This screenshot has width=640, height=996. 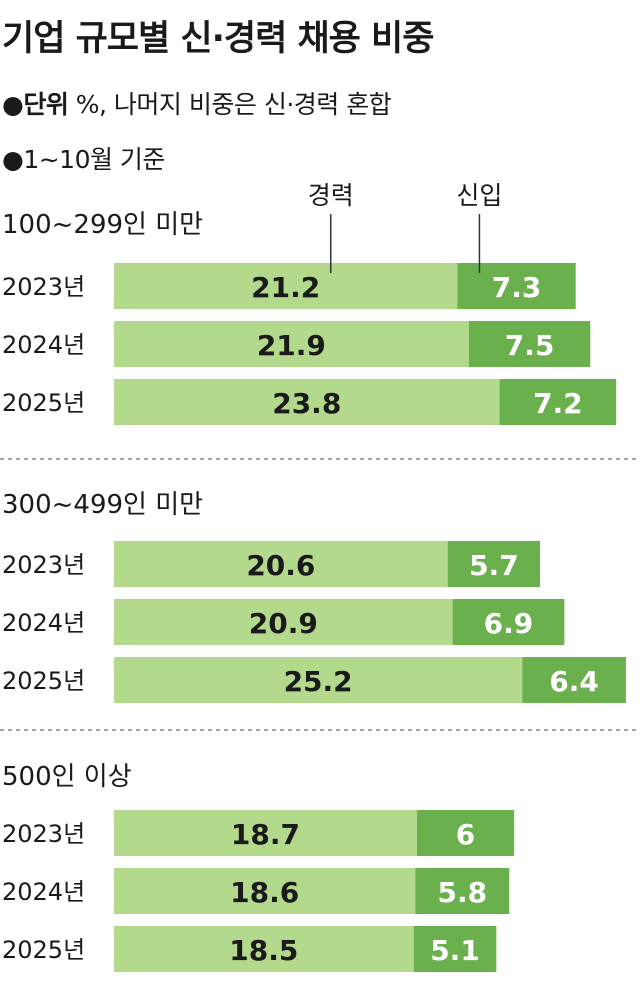 I want to click on value-label-experienced: 21.9, so click(x=291, y=345).